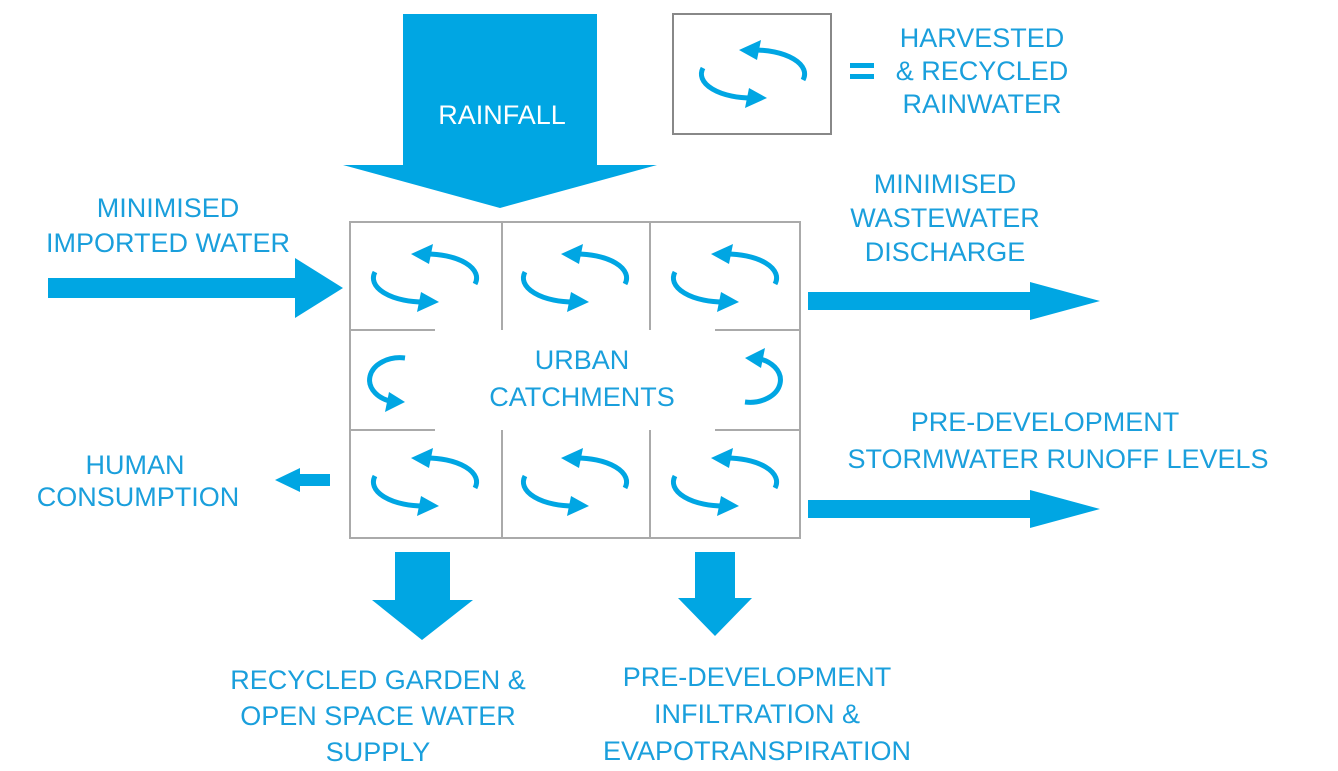 This screenshot has height=771, width=1338. Describe the element at coordinates (1057, 459) in the screenshot. I see `stormwater-line: STORMWATER RUNOFF LEVELS` at that location.